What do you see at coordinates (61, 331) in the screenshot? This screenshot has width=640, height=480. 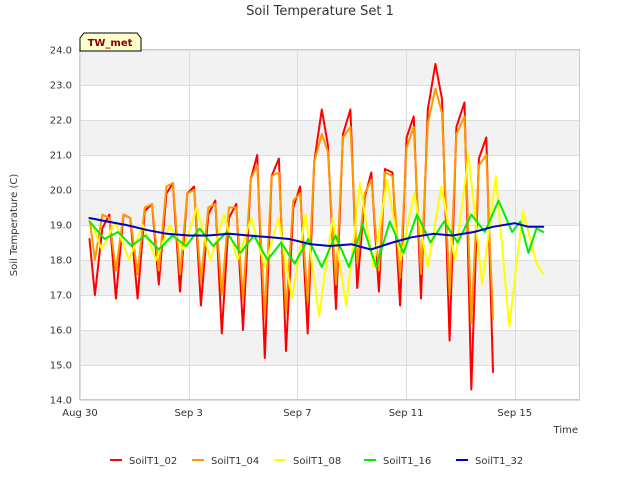 I see `y-tick-label: 16.0` at bounding box center [61, 331].